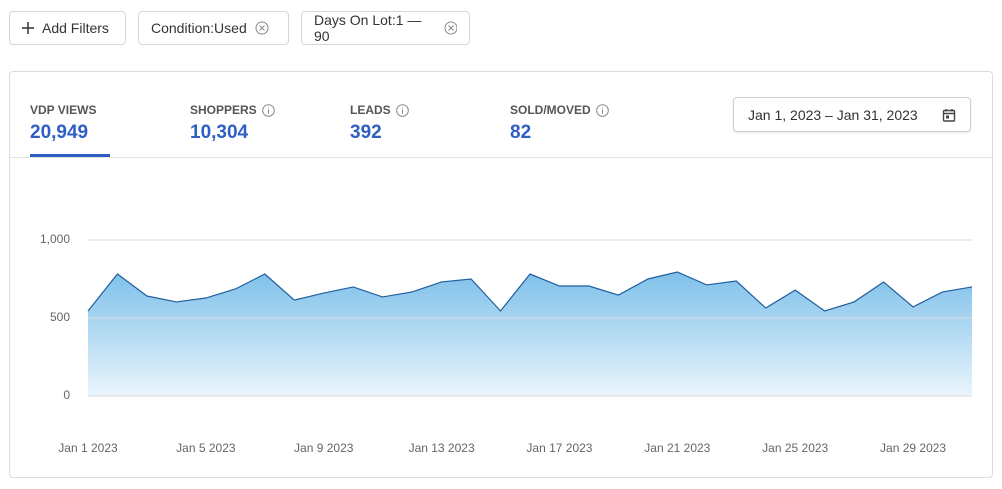  I want to click on x-tick-label: Jan 9 2023, so click(324, 448).